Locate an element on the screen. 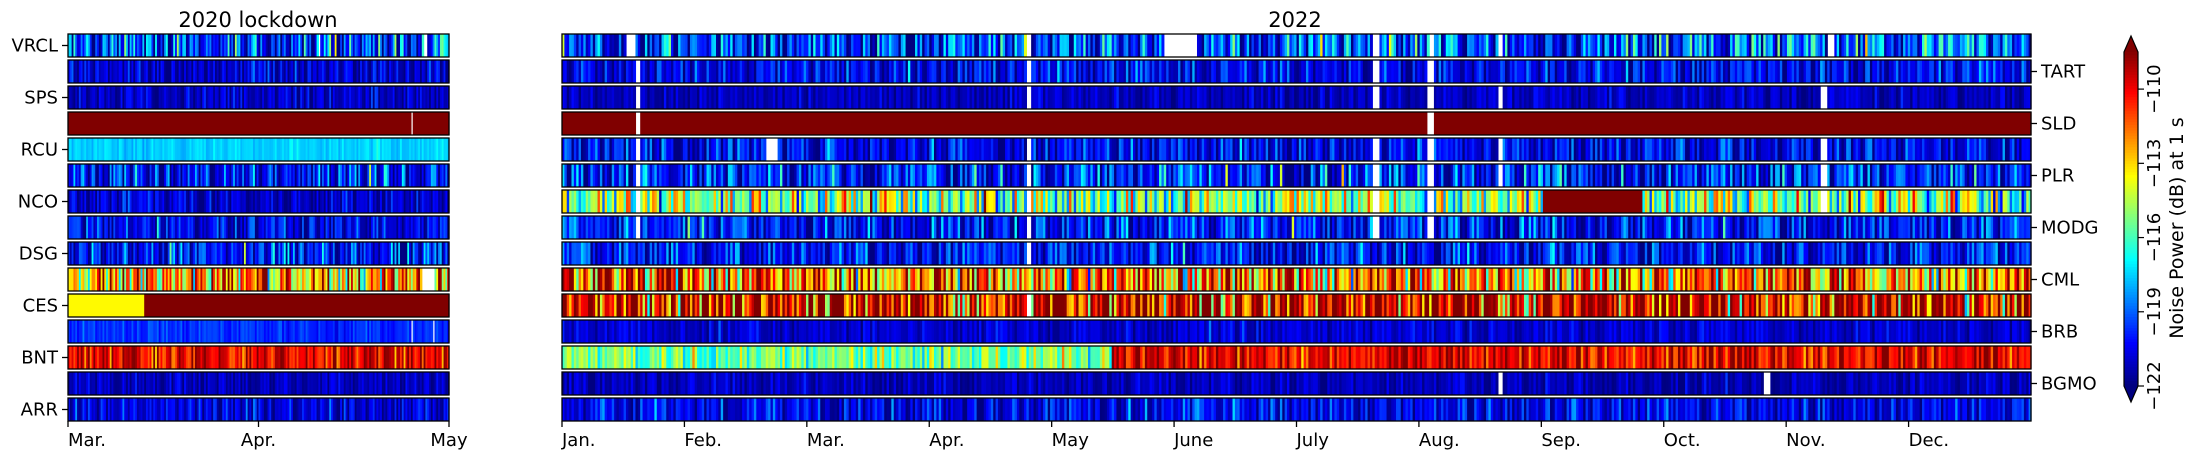 The image size is (2193, 457). station-label-arr: ARR is located at coordinates (39, 410).